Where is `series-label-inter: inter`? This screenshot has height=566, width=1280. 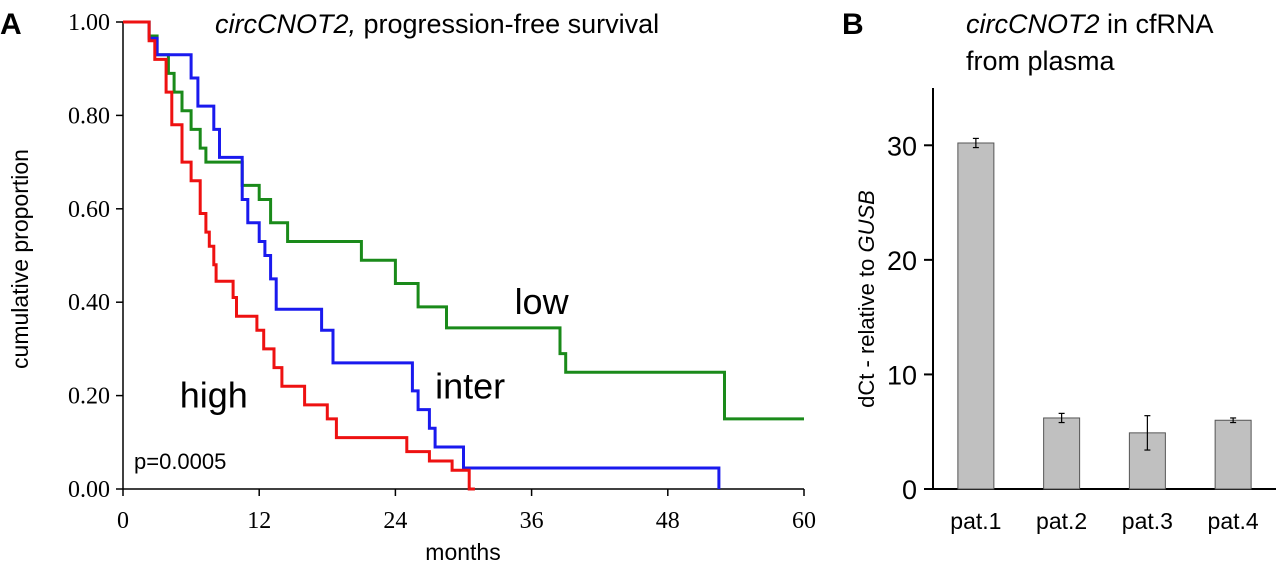 series-label-inter: inter is located at coordinates (470, 385).